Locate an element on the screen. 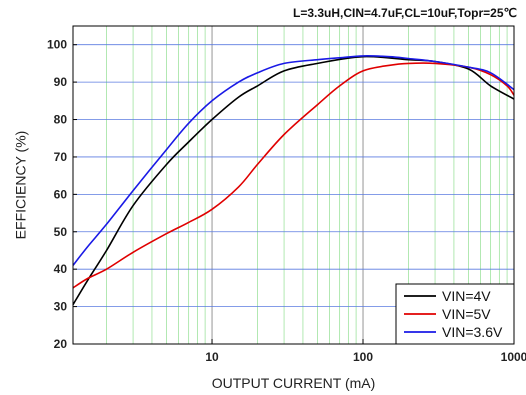 The width and height of the screenshot is (526, 395). y-tick-label: 50 is located at coordinates (61, 232).